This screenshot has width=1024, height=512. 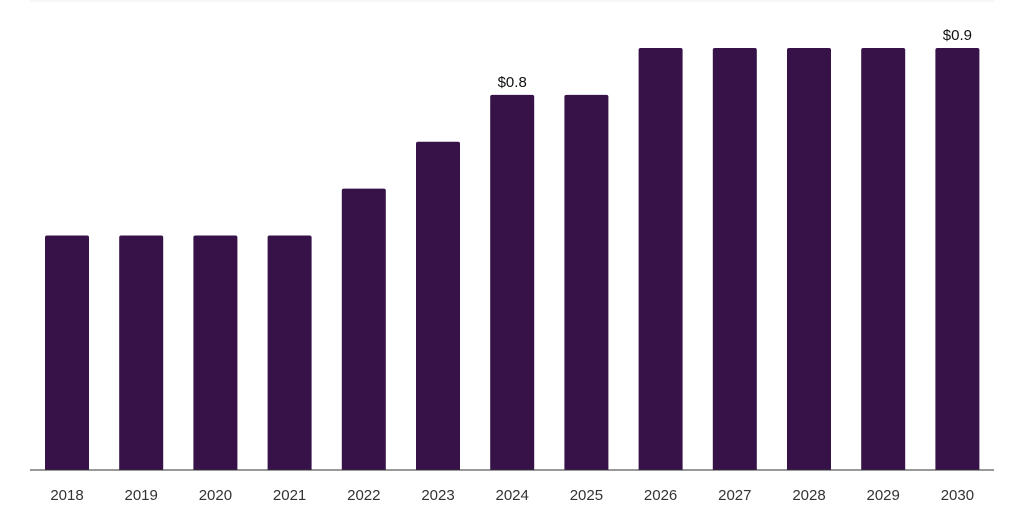 I want to click on x-tick-label-2029: 2029, so click(x=883, y=495).